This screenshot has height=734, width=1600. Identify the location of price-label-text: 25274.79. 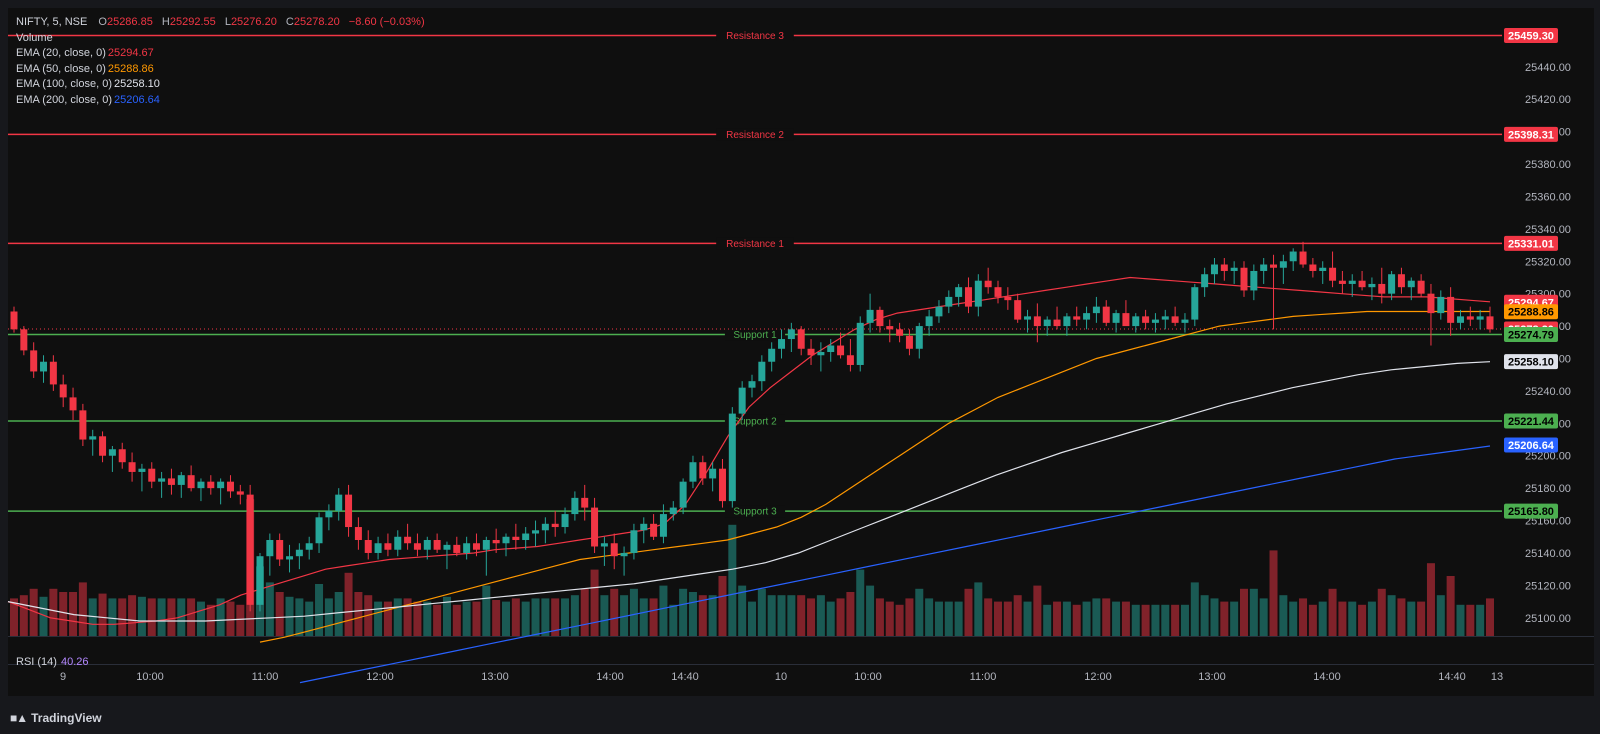
(1531, 336).